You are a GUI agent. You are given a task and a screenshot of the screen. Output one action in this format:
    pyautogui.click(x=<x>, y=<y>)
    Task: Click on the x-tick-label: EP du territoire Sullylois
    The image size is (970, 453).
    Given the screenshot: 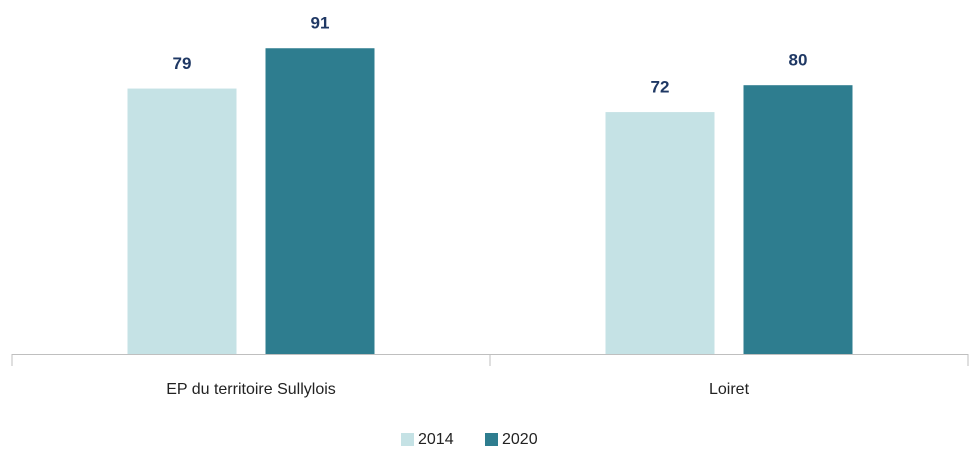 What is the action you would take?
    pyautogui.click(x=251, y=389)
    